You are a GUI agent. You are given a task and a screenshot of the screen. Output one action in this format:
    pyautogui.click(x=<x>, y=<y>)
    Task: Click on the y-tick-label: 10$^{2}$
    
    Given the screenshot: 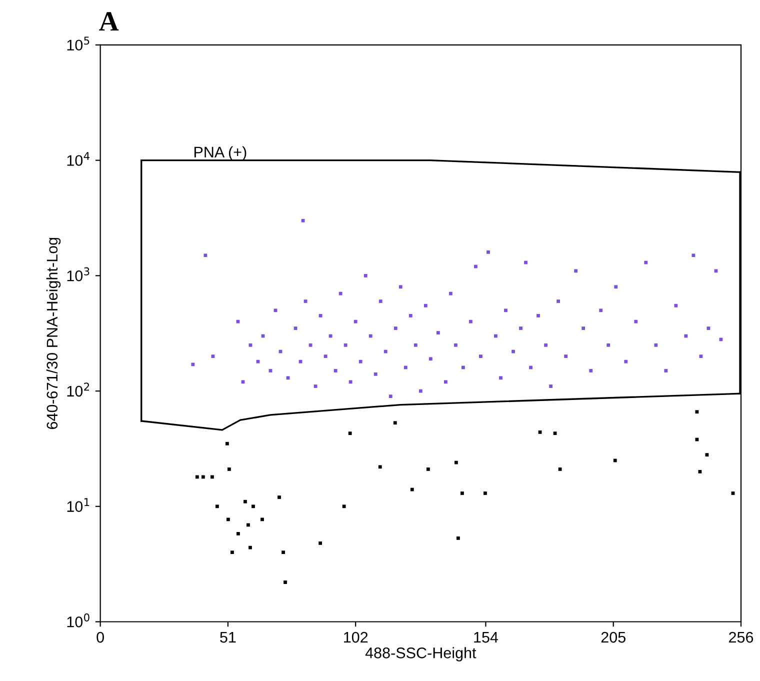 What is the action you would take?
    pyautogui.click(x=78, y=389)
    